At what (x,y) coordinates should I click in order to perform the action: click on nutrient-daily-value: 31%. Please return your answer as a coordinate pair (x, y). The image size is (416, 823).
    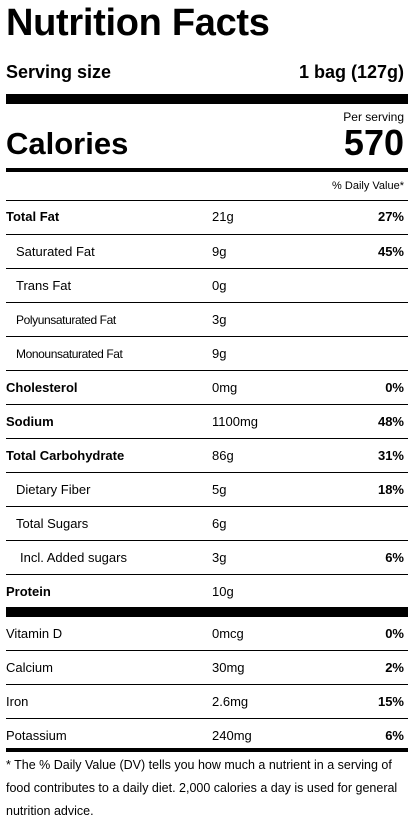
    Looking at the image, I should click on (390, 455).